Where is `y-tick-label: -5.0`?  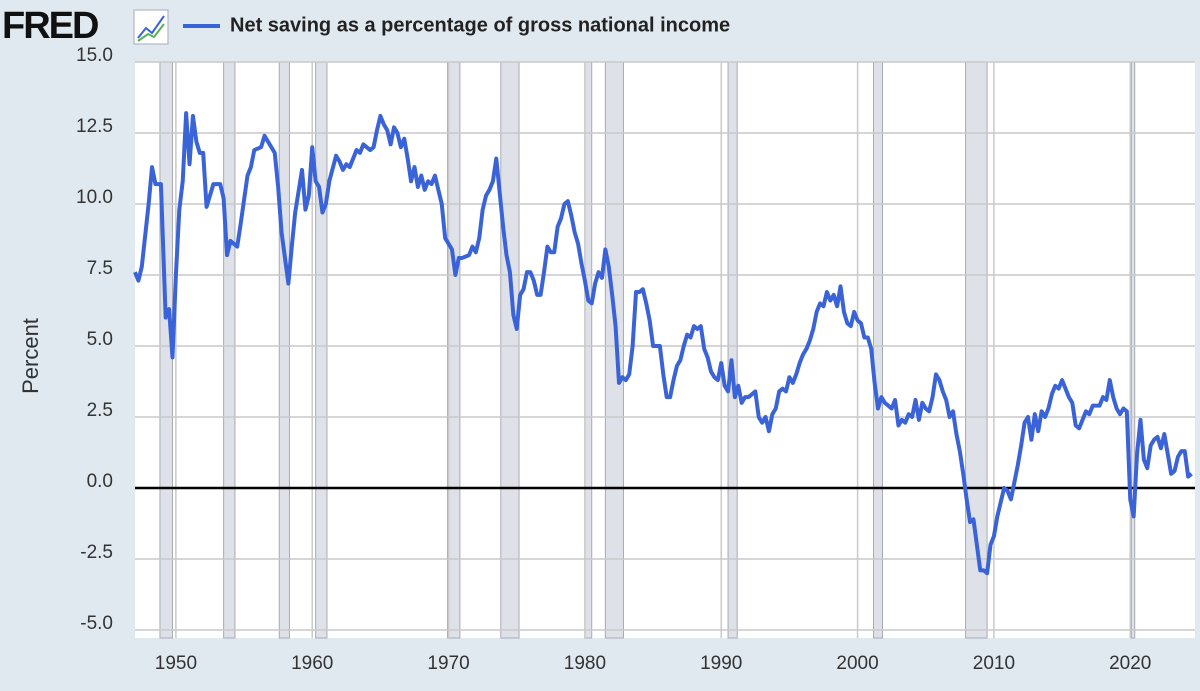 y-tick-label: -5.0 is located at coordinates (96, 623).